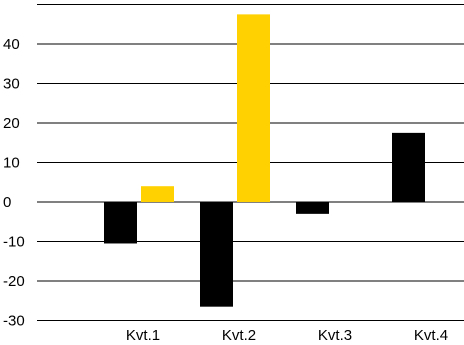  I want to click on y-tick-label: 40, so click(11, 44).